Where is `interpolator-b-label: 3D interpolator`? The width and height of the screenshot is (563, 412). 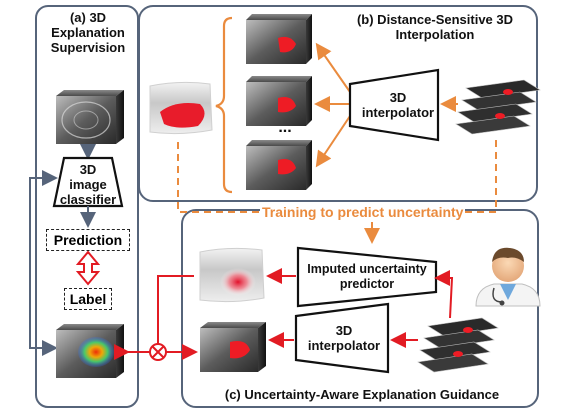 interpolator-b-label: 3D interpolator is located at coordinates (398, 105).